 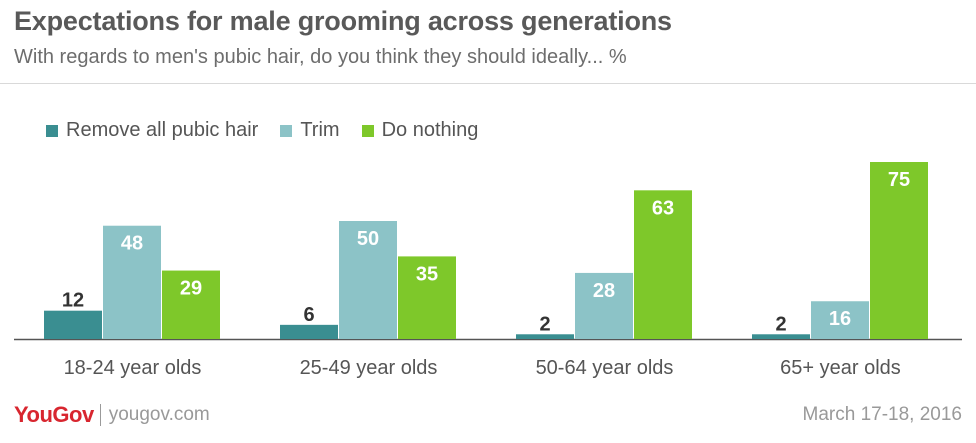 I want to click on footer-separator, so click(x=100, y=415).